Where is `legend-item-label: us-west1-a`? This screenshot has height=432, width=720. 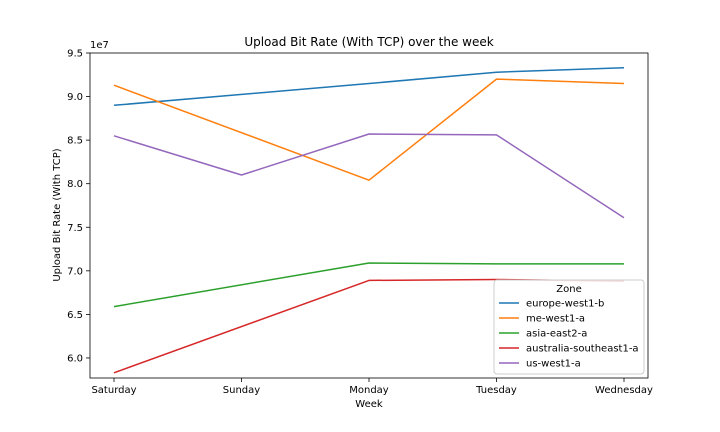
legend-item-label: us-west1-a is located at coordinates (553, 364).